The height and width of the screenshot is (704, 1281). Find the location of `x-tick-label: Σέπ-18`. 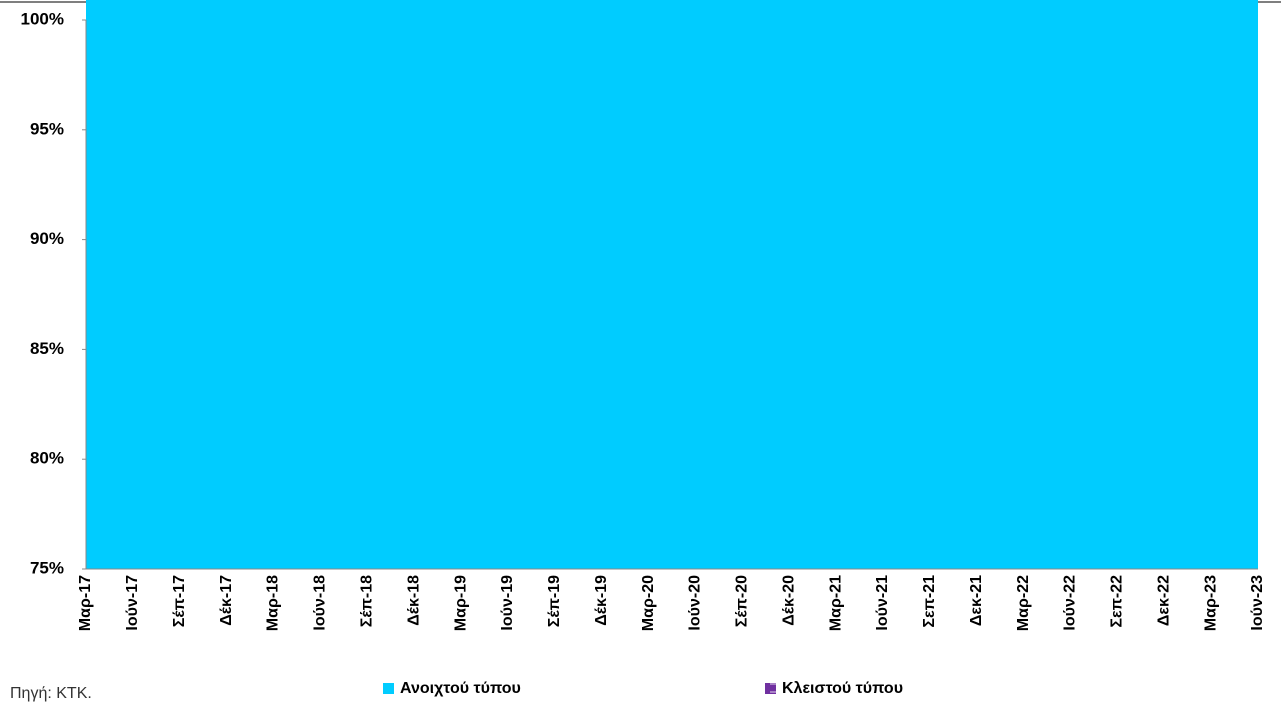

x-tick-label: Σέπ-18 is located at coordinates (366, 601).